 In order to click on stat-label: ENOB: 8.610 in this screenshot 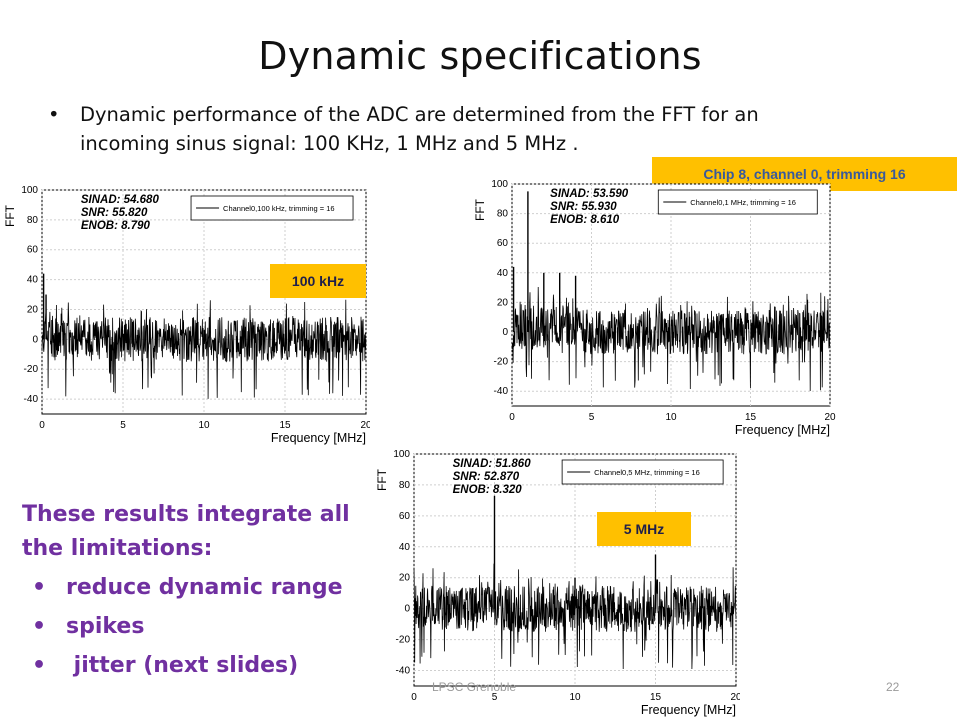, I will do `click(585, 220)`.